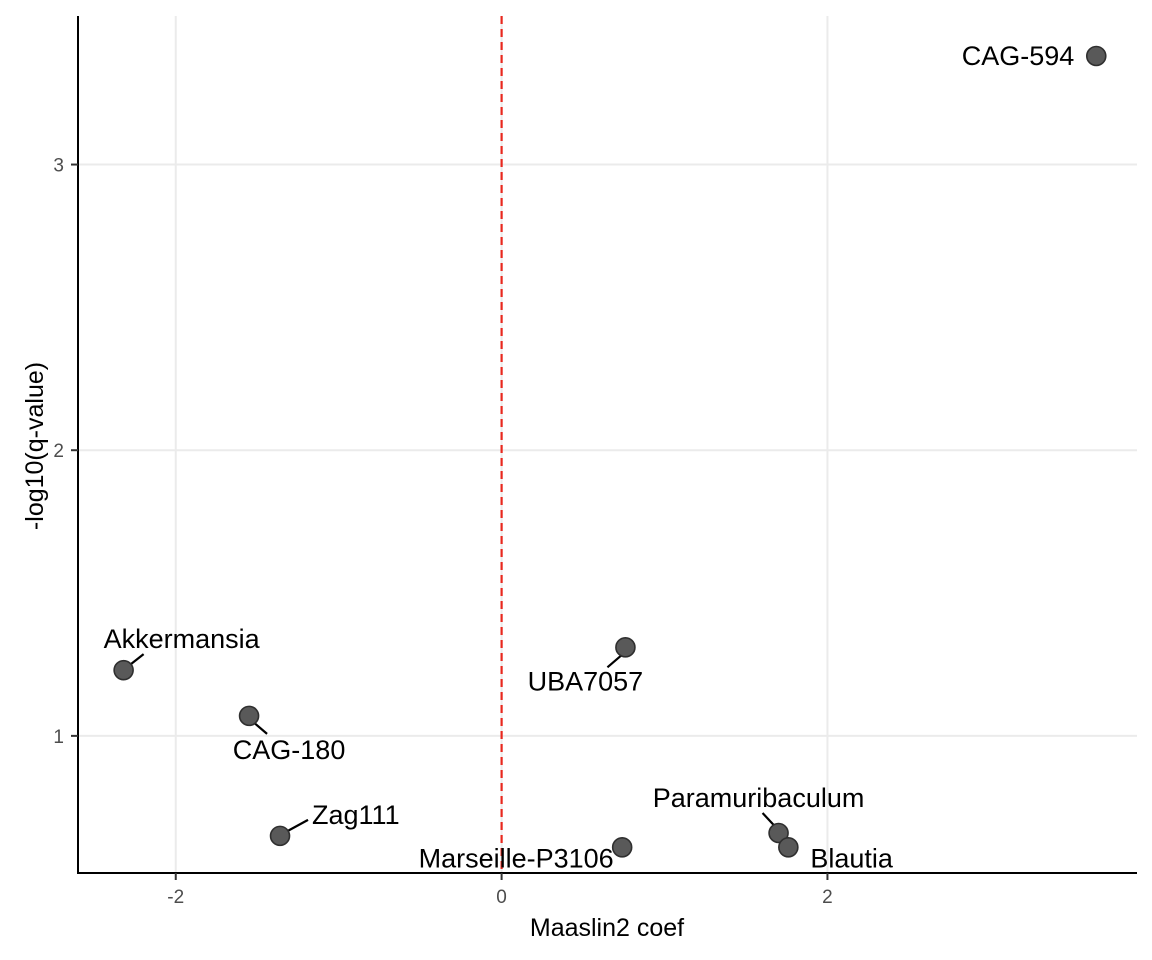  What do you see at coordinates (607, 928) in the screenshot?
I see `x-axis-title: Maaslin2 coef` at bounding box center [607, 928].